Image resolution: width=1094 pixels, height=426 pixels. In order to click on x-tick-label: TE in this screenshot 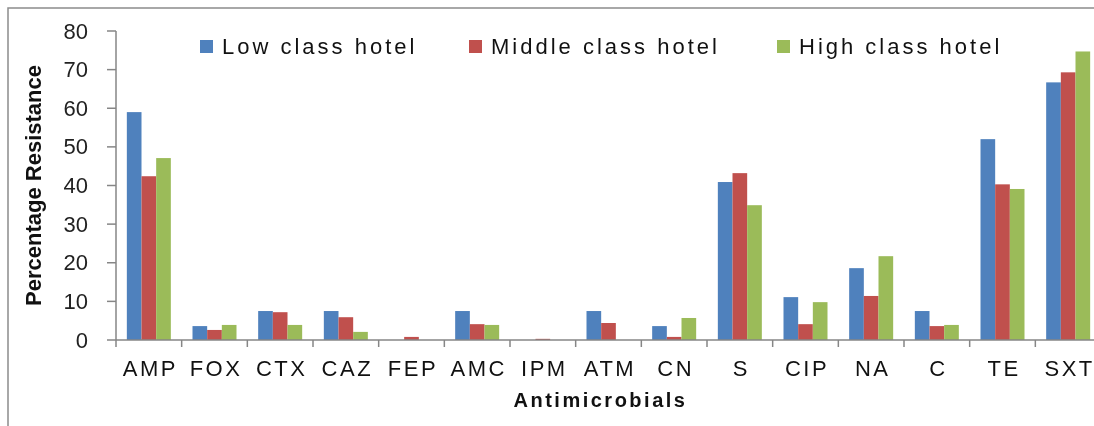, I will do `click(1004, 368)`.